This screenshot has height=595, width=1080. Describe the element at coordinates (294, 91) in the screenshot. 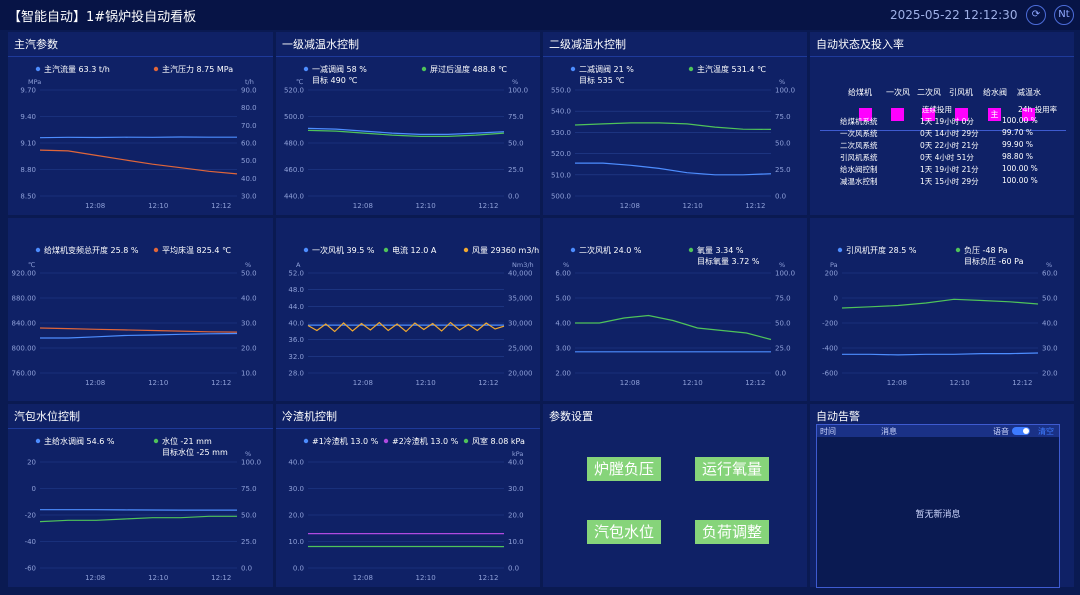

I see `y-tick-left: 520.0` at that location.